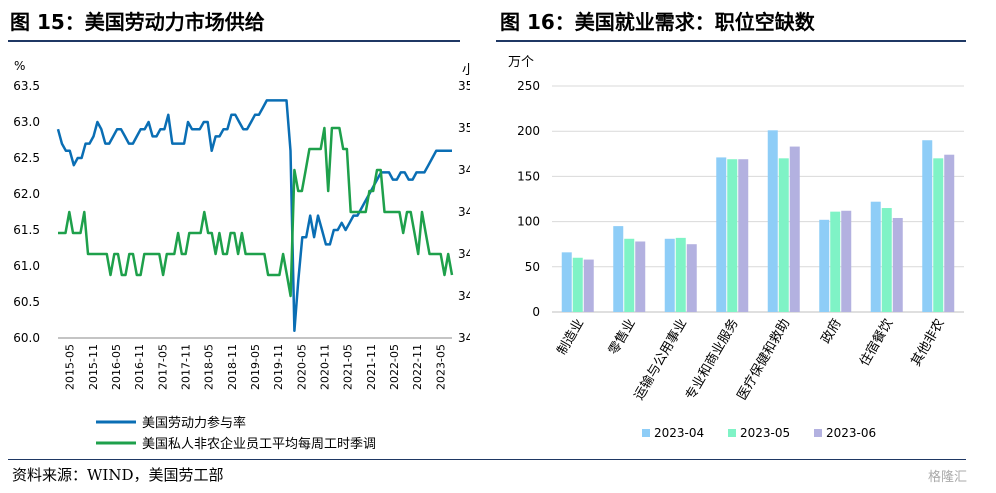  What do you see at coordinates (528, 222) in the screenshot?
I see `y-tick-label: 100` at bounding box center [528, 222].